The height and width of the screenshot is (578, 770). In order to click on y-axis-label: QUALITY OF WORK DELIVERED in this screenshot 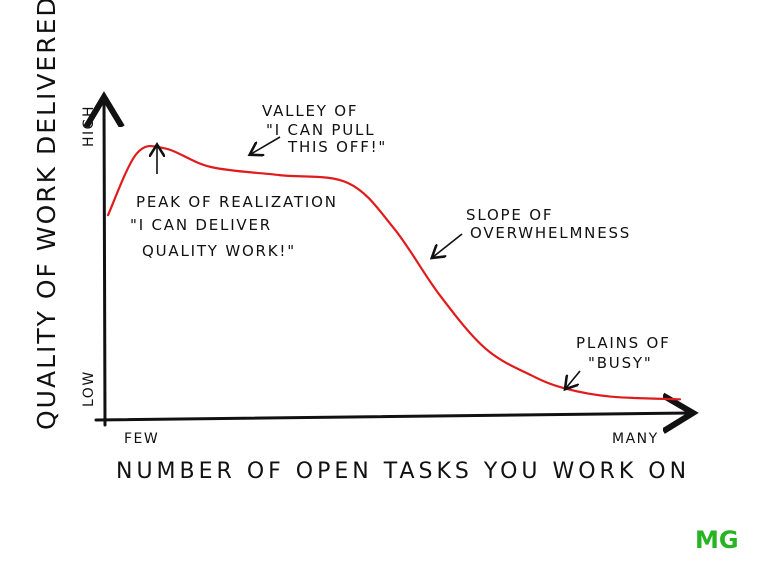, I will do `click(46, 215)`.